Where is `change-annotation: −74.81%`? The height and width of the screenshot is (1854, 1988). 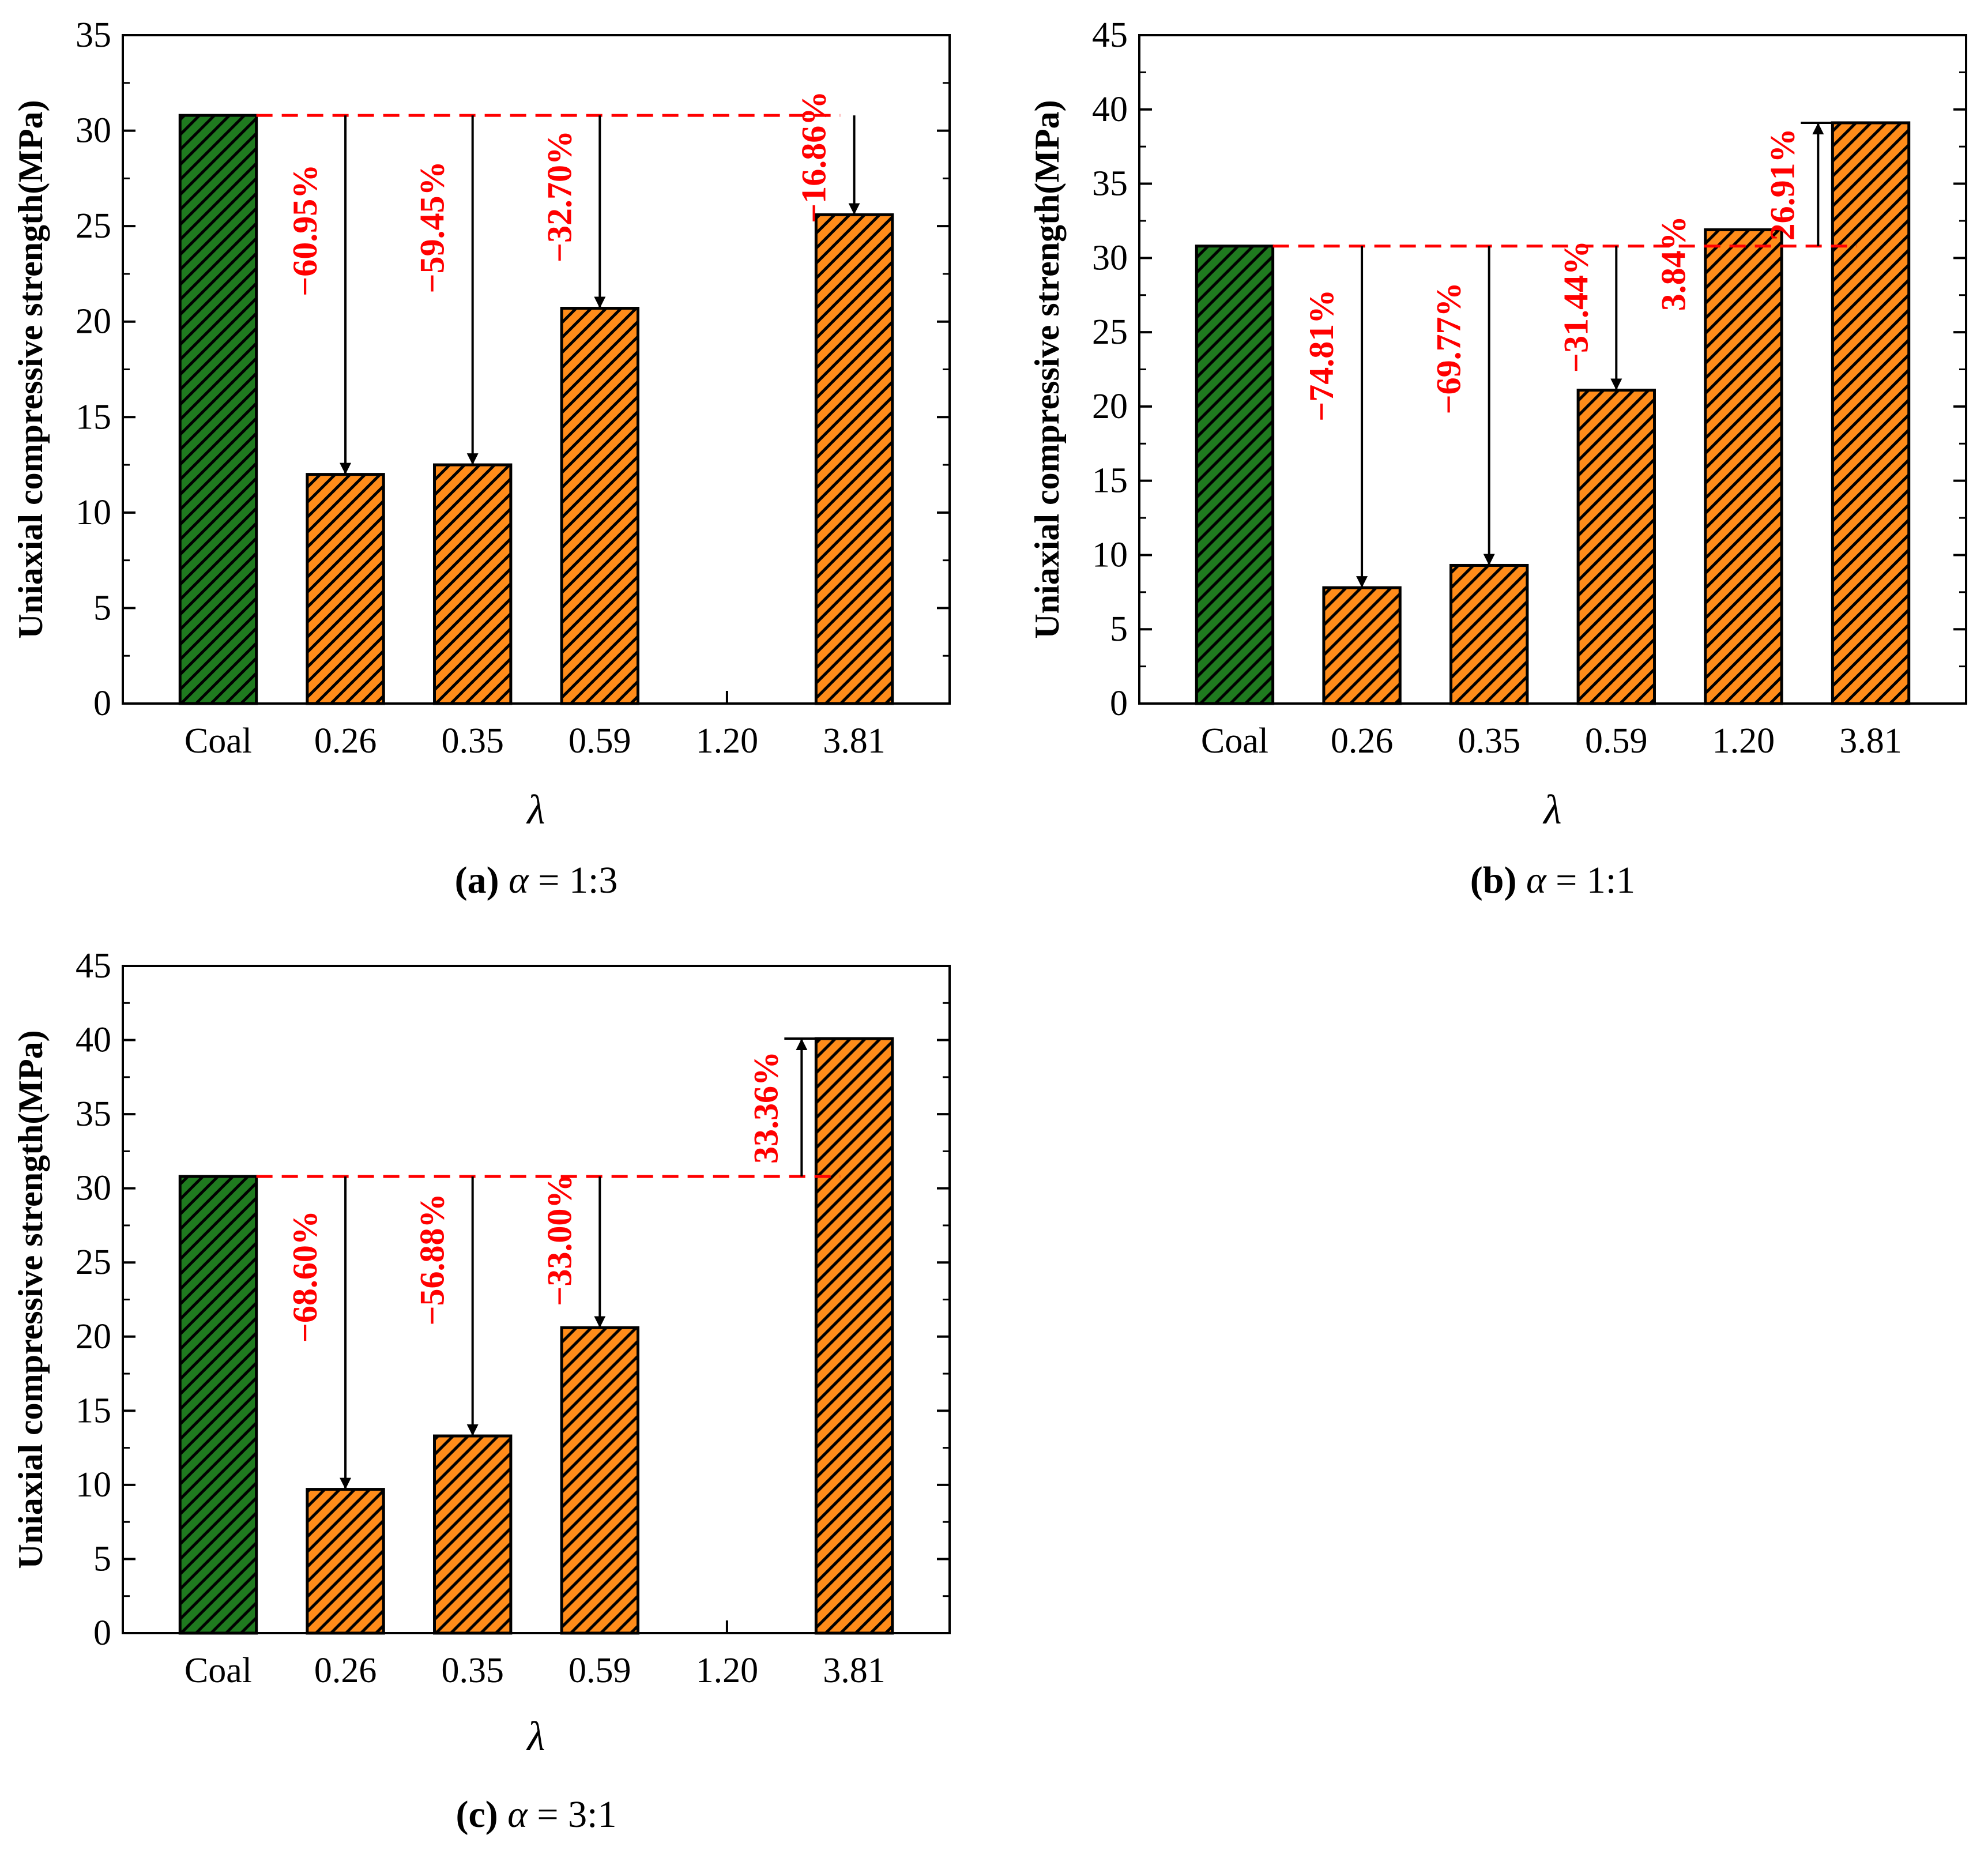 change-annotation: −74.81% is located at coordinates (1321, 355).